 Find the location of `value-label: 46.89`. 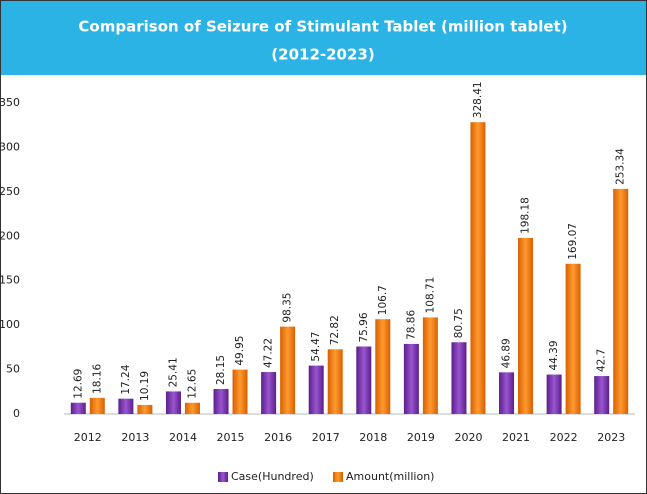

value-label: 46.89 is located at coordinates (507, 353).